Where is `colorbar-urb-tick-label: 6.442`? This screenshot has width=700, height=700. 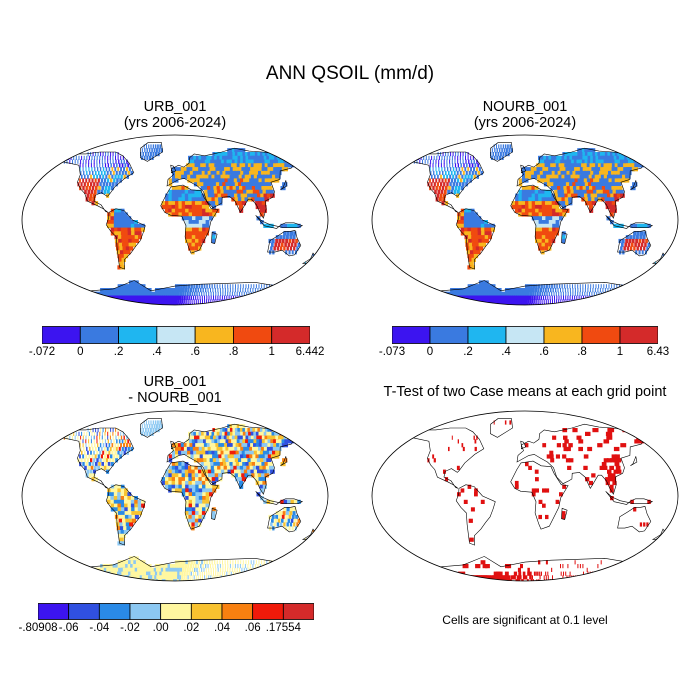
colorbar-urb-tick-label: 6.442 is located at coordinates (310, 352).